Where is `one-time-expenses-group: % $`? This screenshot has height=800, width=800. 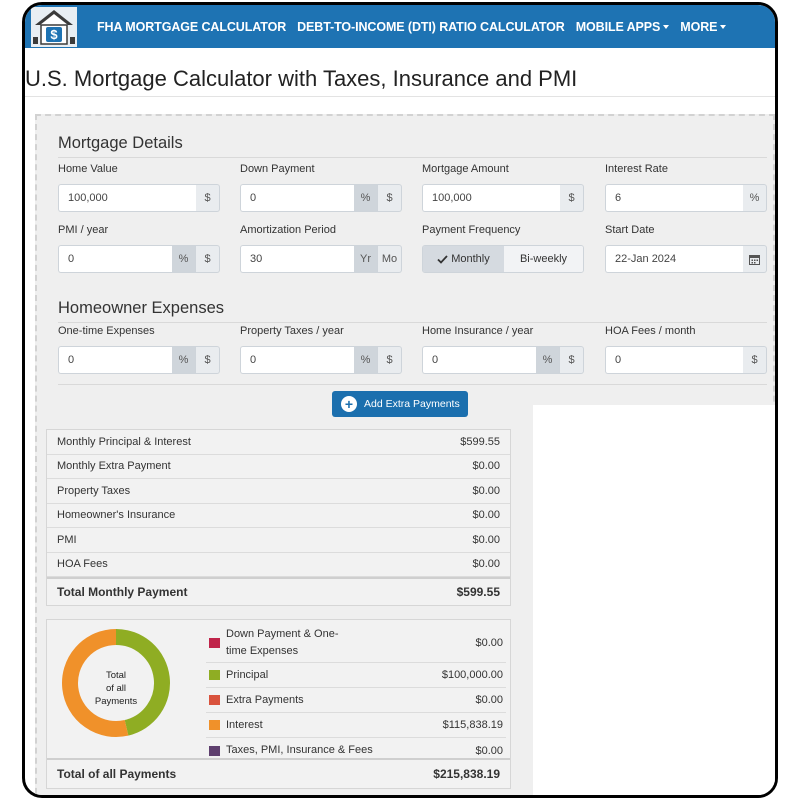 one-time-expenses-group: % $ is located at coordinates (139, 360).